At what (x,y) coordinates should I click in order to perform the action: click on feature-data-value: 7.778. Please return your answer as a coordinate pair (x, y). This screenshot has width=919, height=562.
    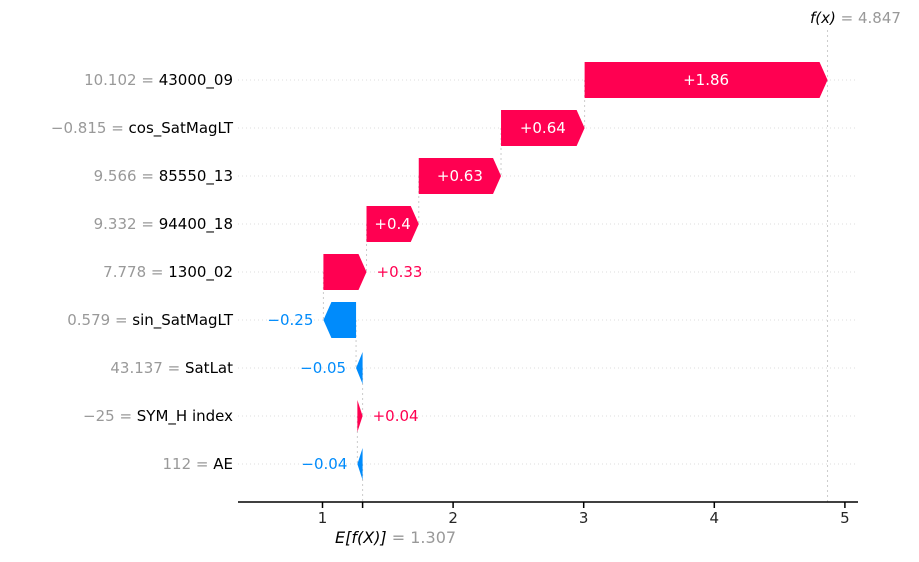
    Looking at the image, I should click on (125, 272).